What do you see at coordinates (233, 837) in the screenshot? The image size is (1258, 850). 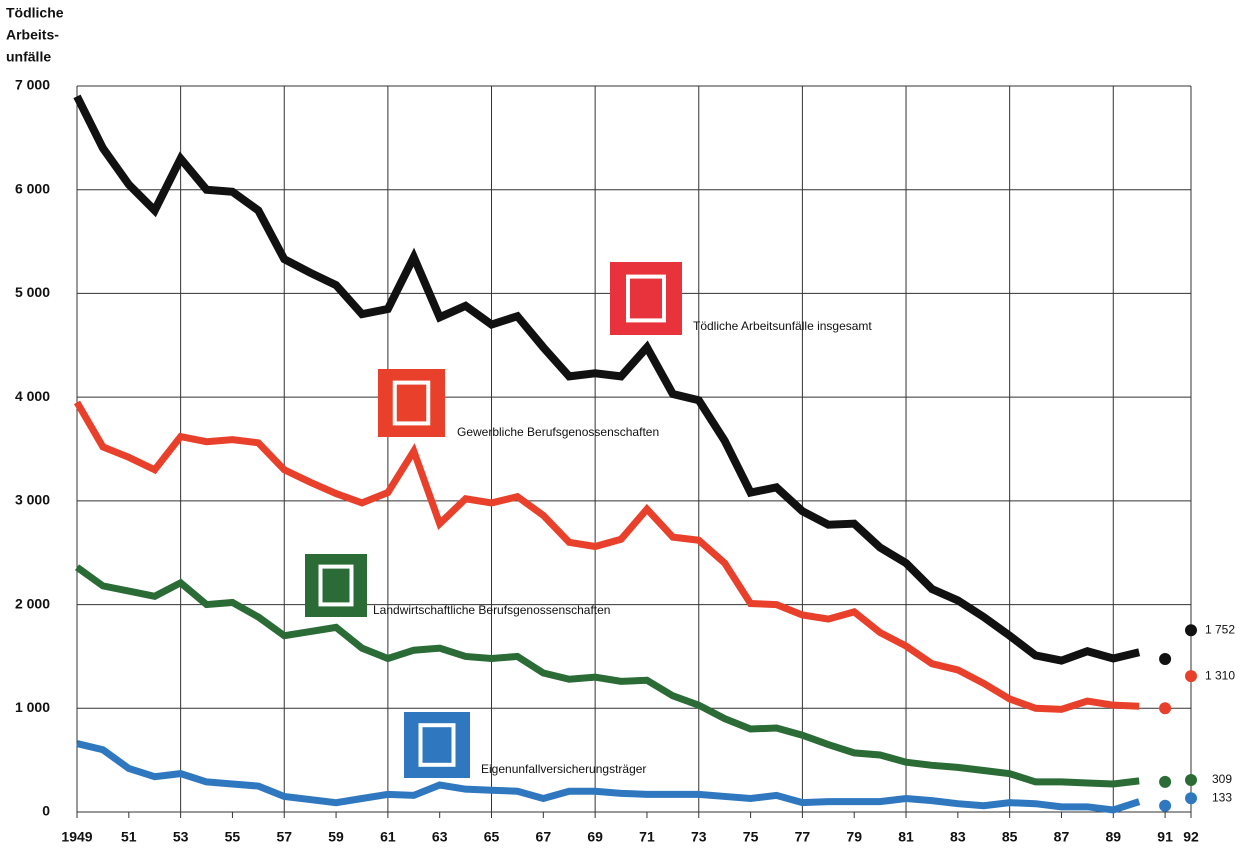 I see `x-tick-label: 55` at bounding box center [233, 837].